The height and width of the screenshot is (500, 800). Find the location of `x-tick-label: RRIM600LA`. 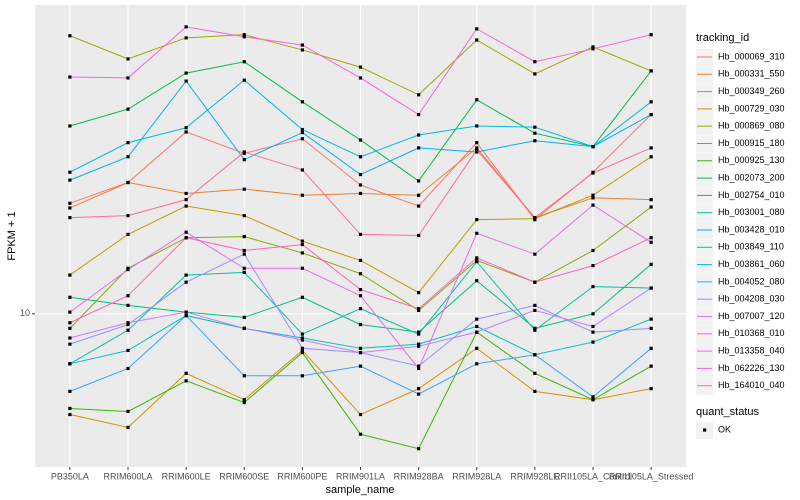

x-tick-label: RRIM600LA is located at coordinates (127, 476).